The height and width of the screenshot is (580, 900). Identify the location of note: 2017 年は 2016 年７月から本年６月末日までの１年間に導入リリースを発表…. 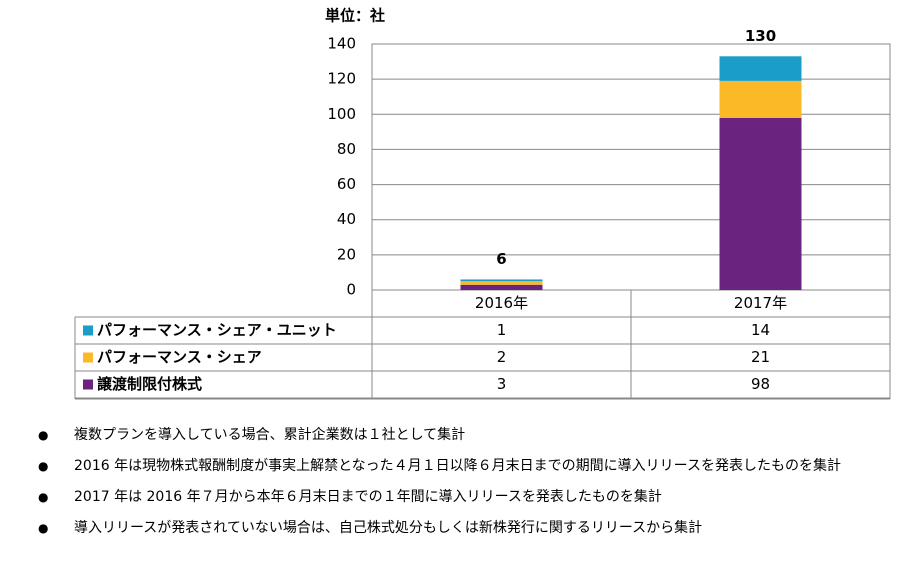
(463, 497).